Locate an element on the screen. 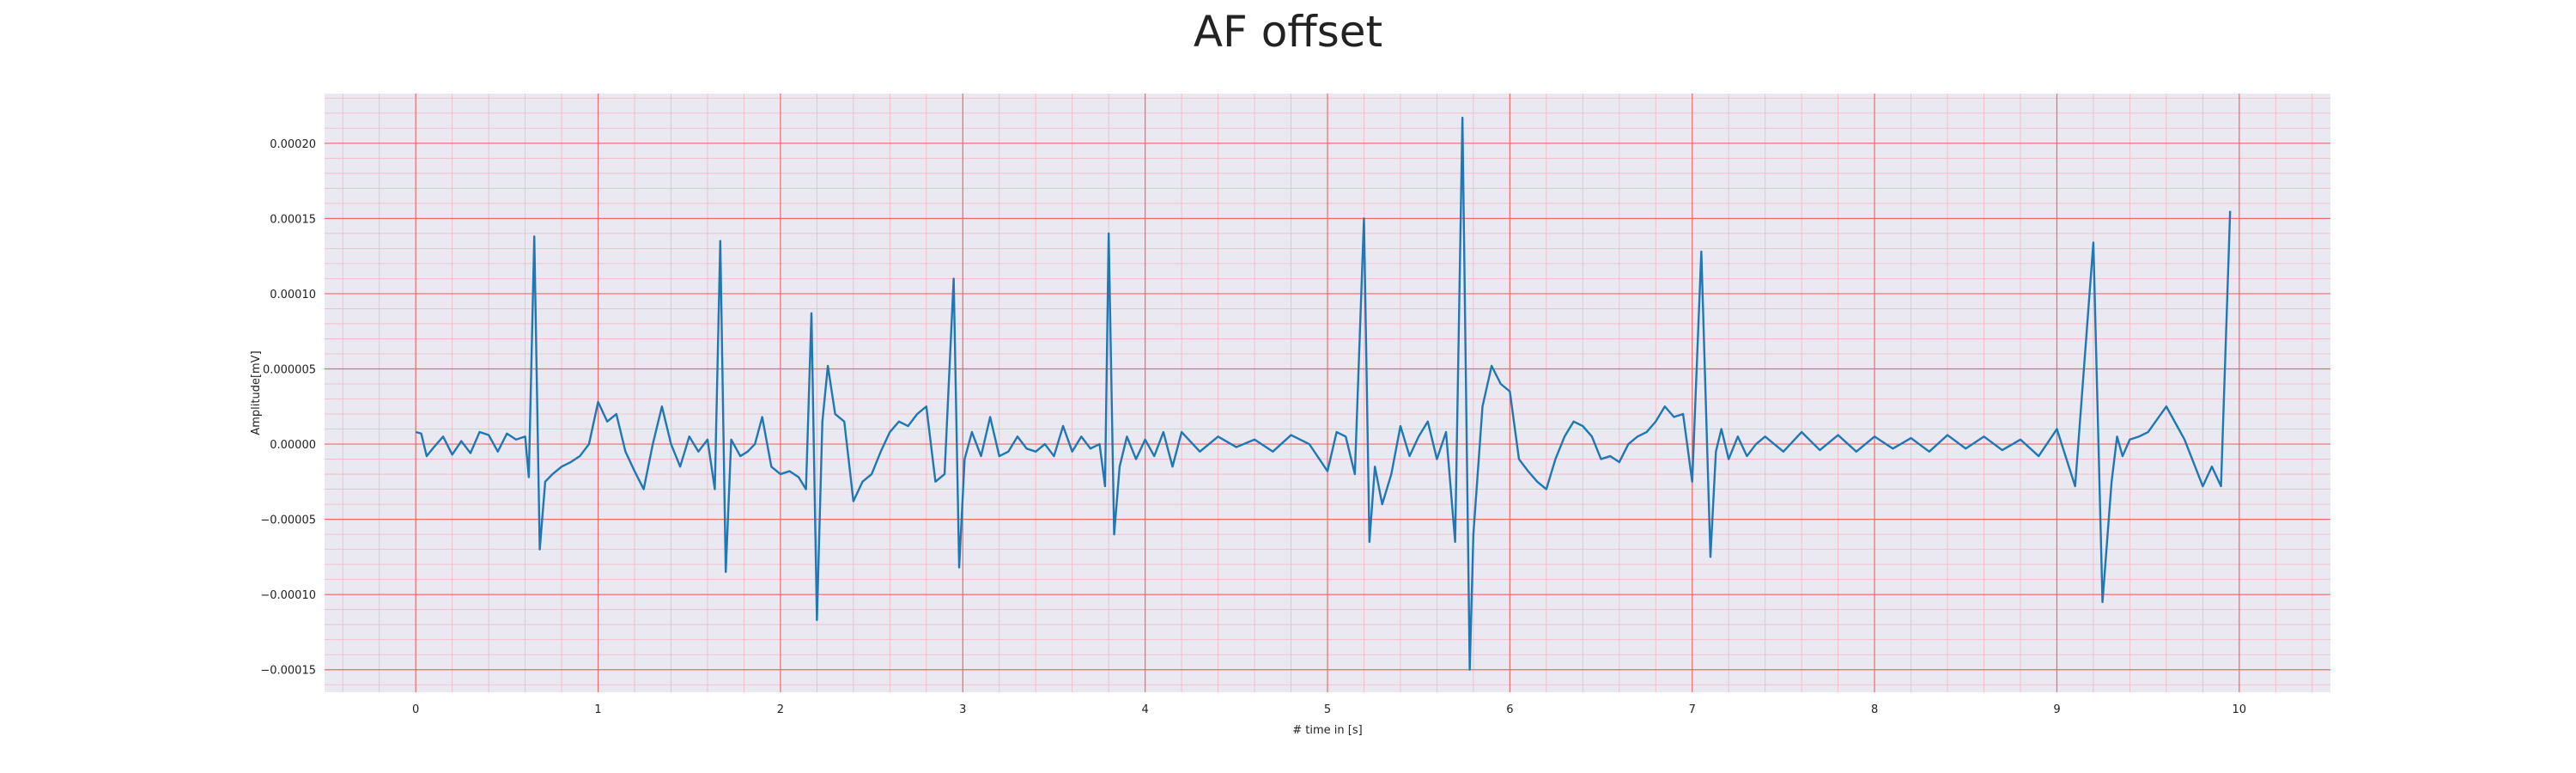 The image size is (2576, 773). x-tick-labels: 0 1 2 3 4 5 6 7 8 9 10 is located at coordinates (1329, 709).